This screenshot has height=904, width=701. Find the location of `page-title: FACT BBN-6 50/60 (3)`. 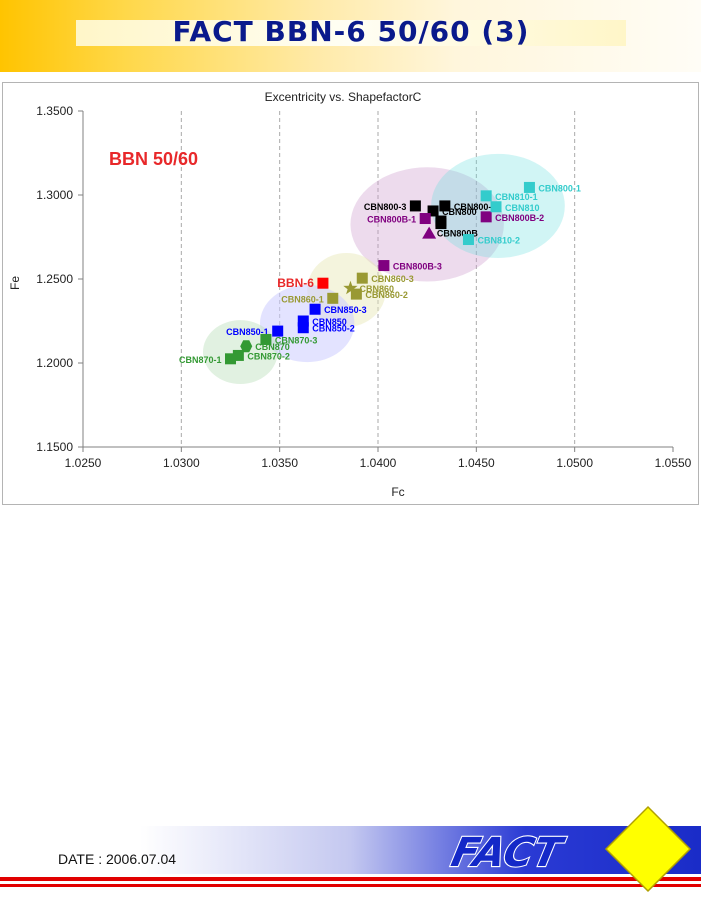

page-title: FACT BBN-6 50/60 (3) is located at coordinates (351, 31).